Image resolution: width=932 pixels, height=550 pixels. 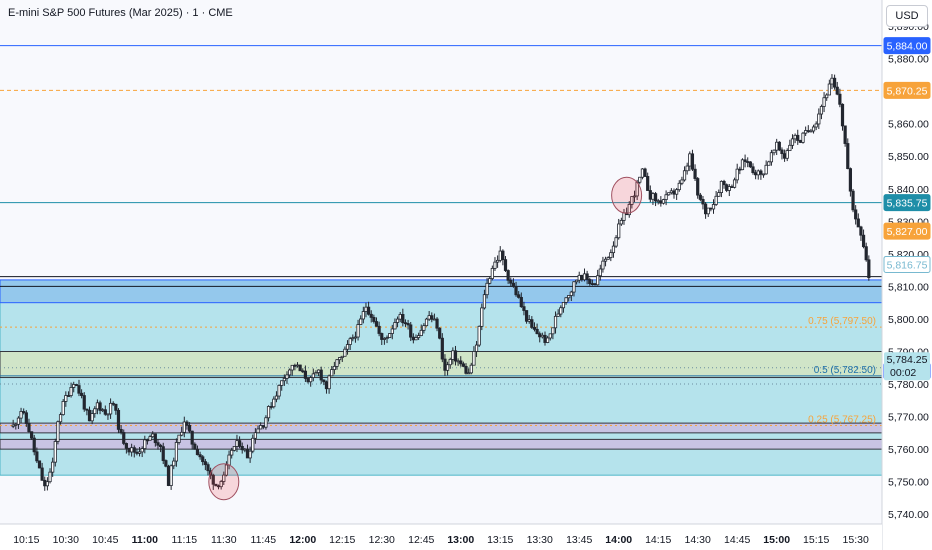 I want to click on x-tick-label: 13:00, so click(x=460, y=540).